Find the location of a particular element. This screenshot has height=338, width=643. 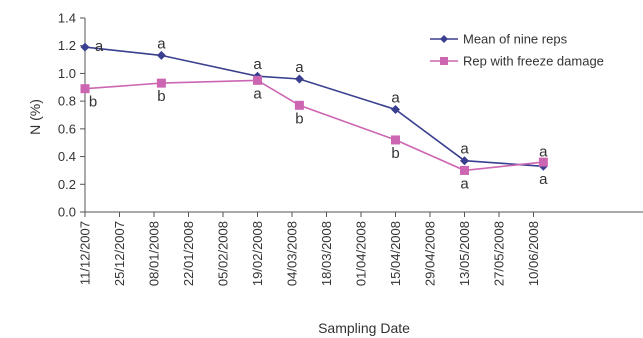

legend-label: Rep with freeze damage is located at coordinates (533, 61).